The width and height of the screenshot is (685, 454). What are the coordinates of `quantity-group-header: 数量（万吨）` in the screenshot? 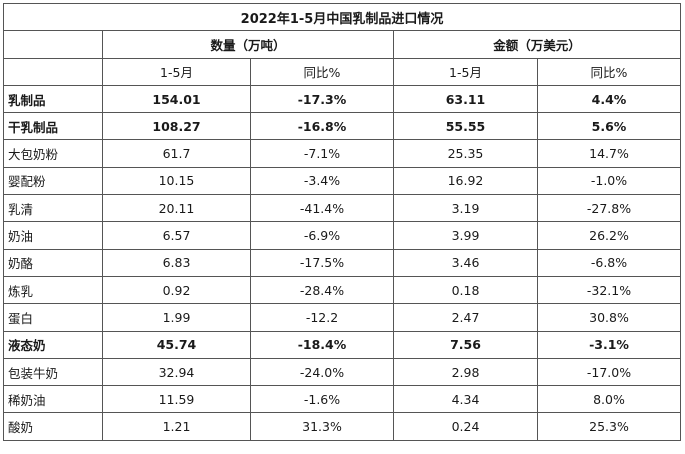 It's located at (248, 44).